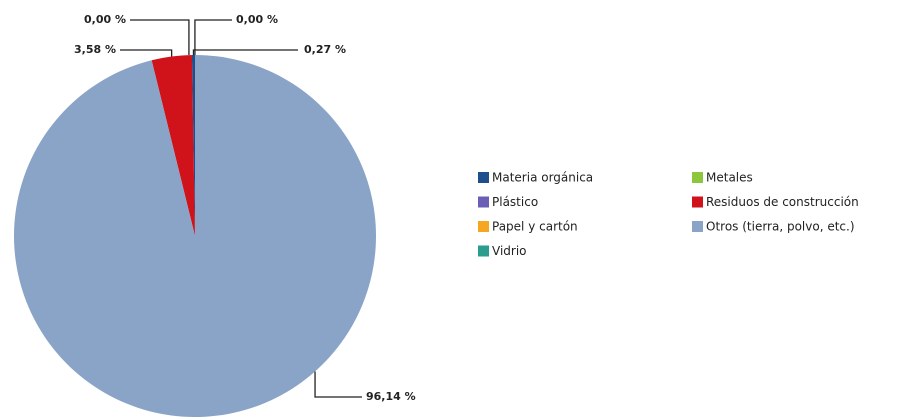 This screenshot has width=920, height=420. What do you see at coordinates (729, 178) in the screenshot?
I see `legend-label: Metales` at bounding box center [729, 178].